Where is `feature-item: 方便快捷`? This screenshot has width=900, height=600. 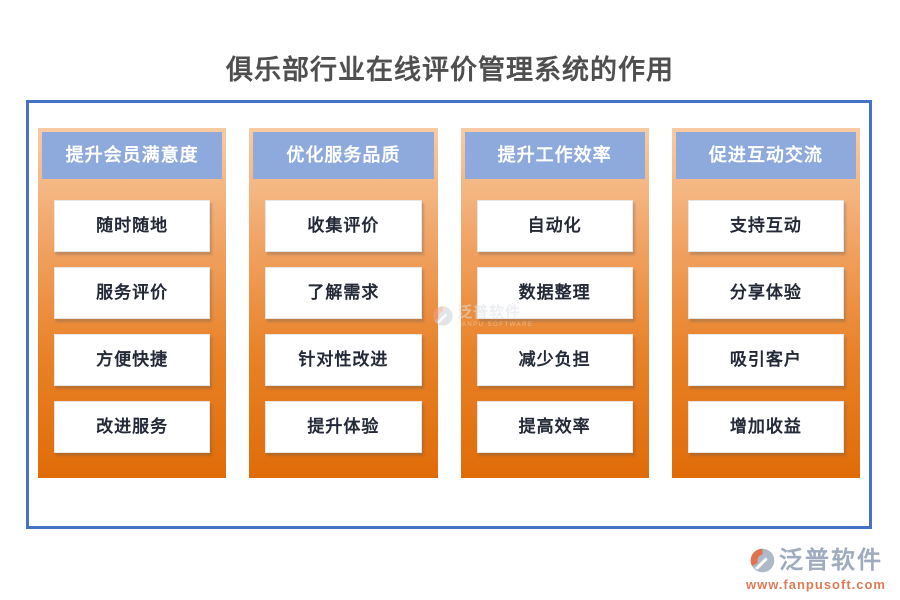
feature-item: 方便快捷 is located at coordinates (132, 360).